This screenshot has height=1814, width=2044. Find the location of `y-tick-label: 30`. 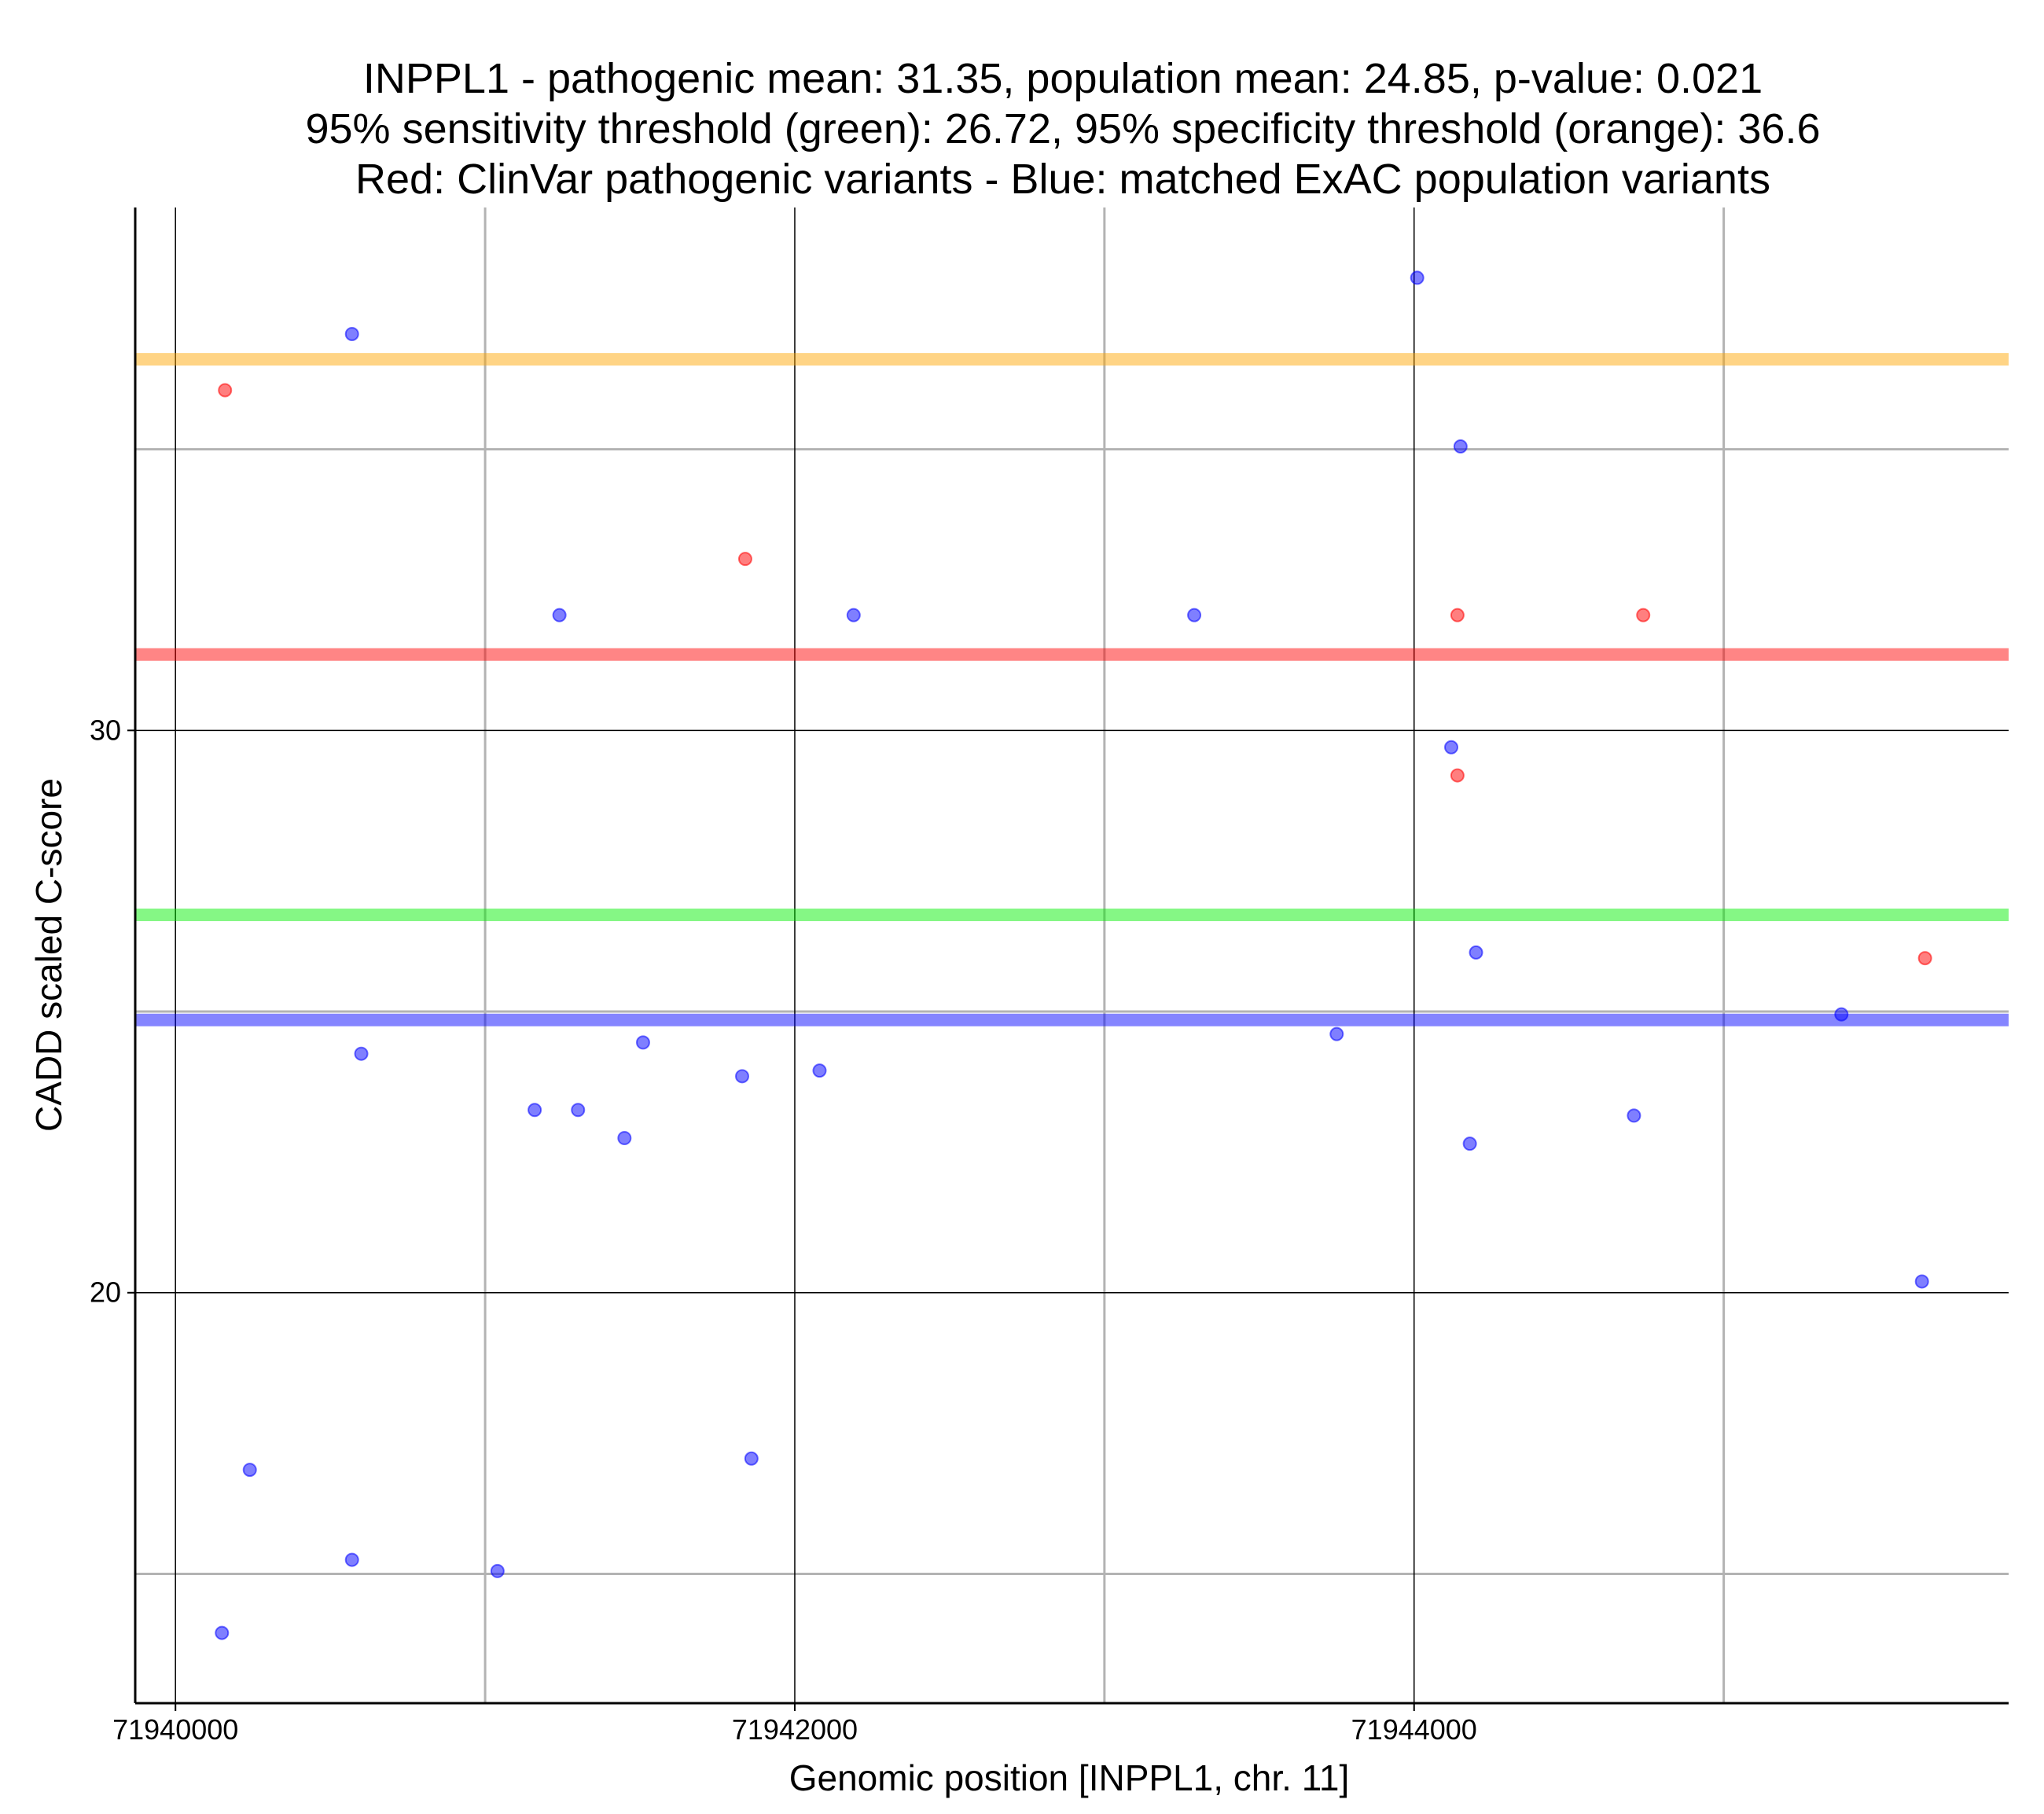

y-tick-label: 30 is located at coordinates (105, 730).